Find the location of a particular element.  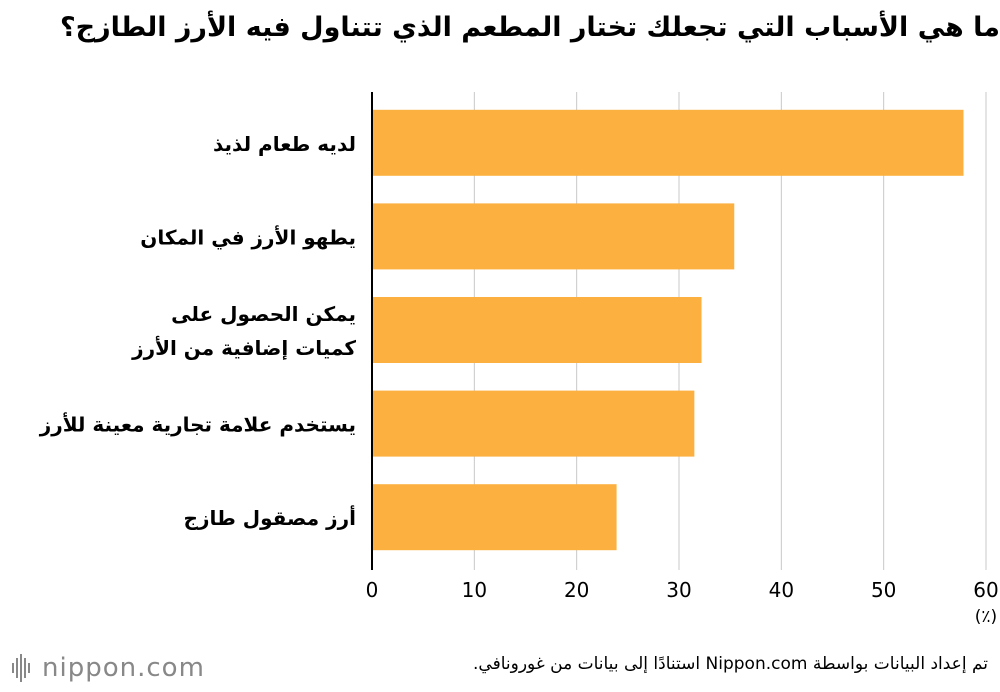

nippon-logo: nippon.com is located at coordinates (108, 668).